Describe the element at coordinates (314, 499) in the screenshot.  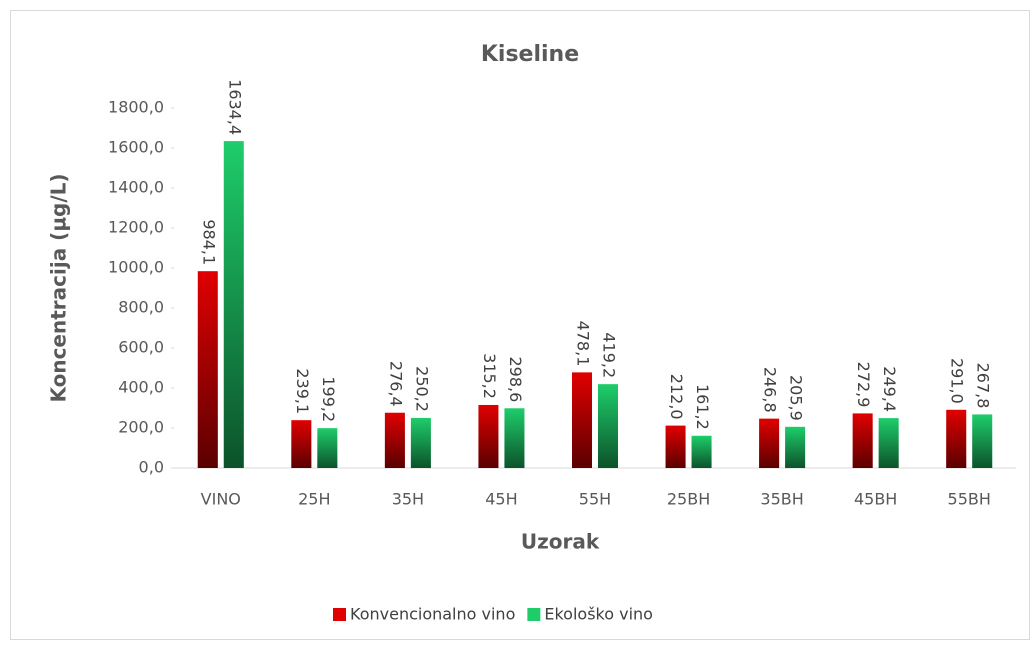
I see `x-tick-label: 25H` at that location.